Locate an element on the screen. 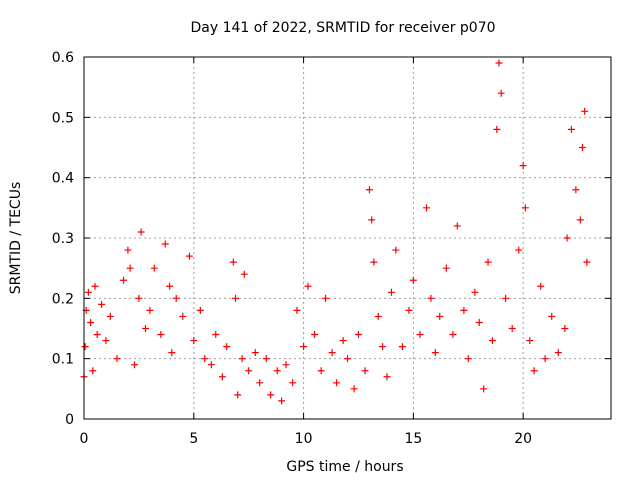 The width and height of the screenshot is (640, 480). y-tick-label: 0.5 is located at coordinates (63, 118).